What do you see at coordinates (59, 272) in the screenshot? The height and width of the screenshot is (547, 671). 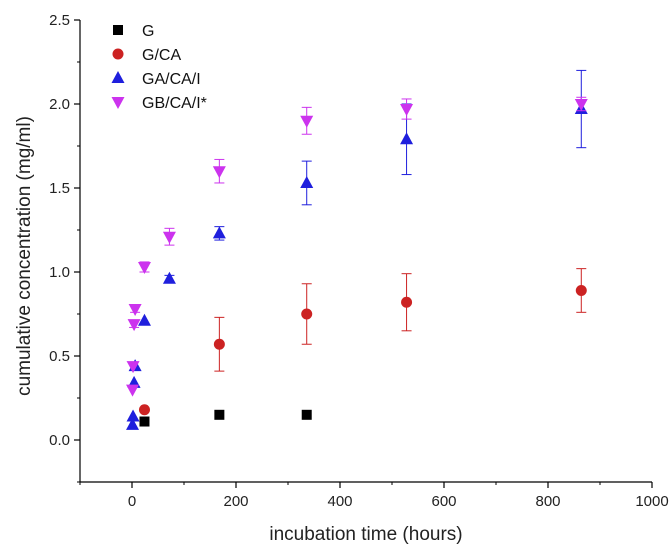 I see `y-tick-label: 1.0` at bounding box center [59, 272].